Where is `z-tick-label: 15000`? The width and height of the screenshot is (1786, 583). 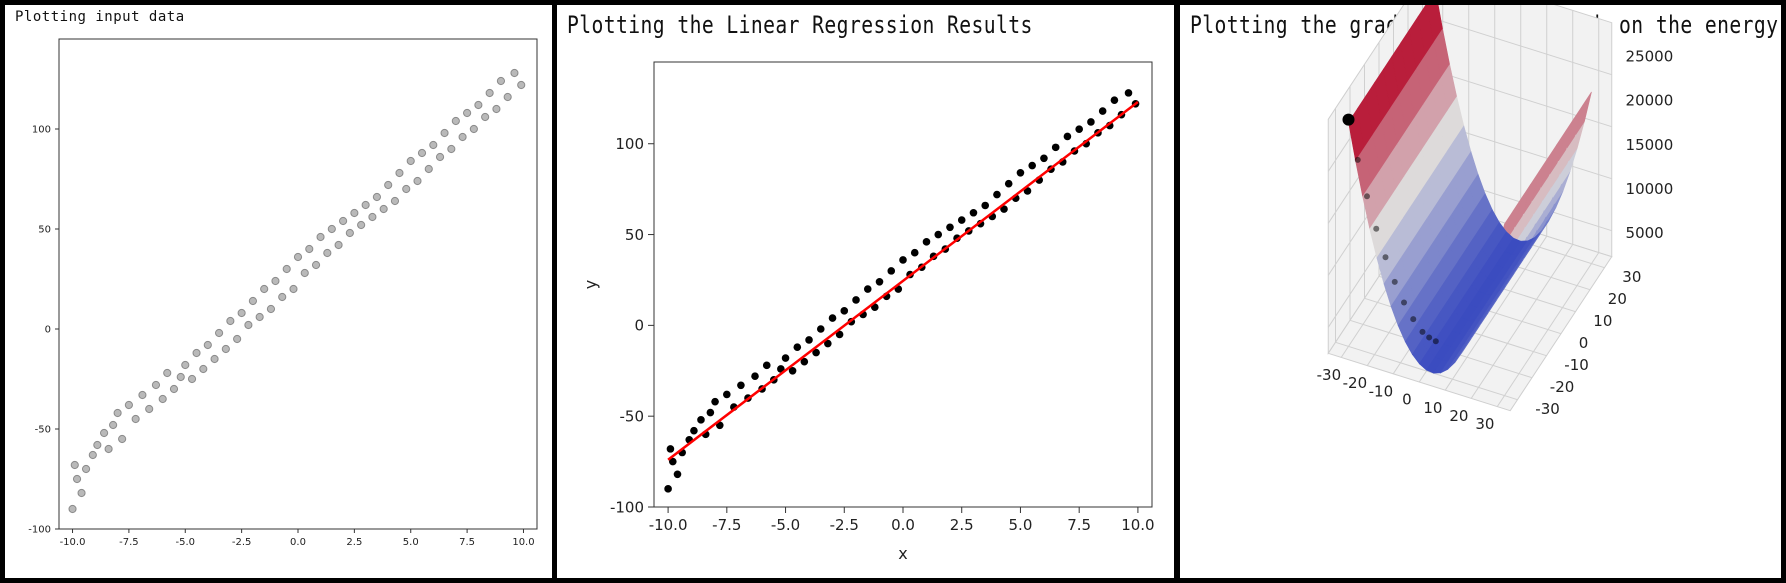 z-tick-label: 15000 is located at coordinates (1650, 145).